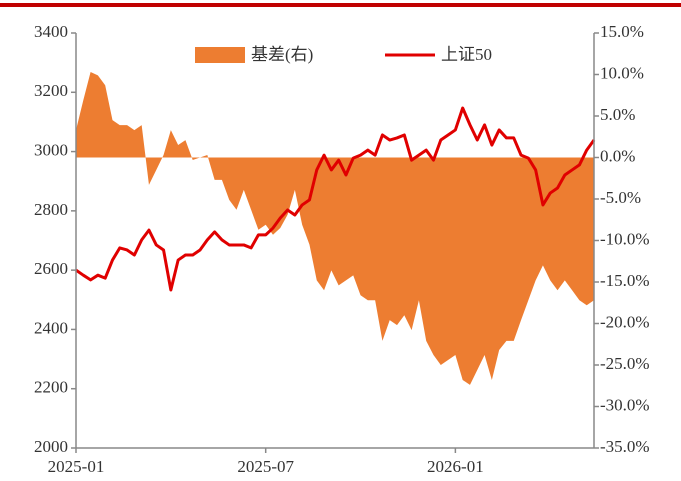  I want to click on y2-tick-label: -35.0%, so click(625, 446).